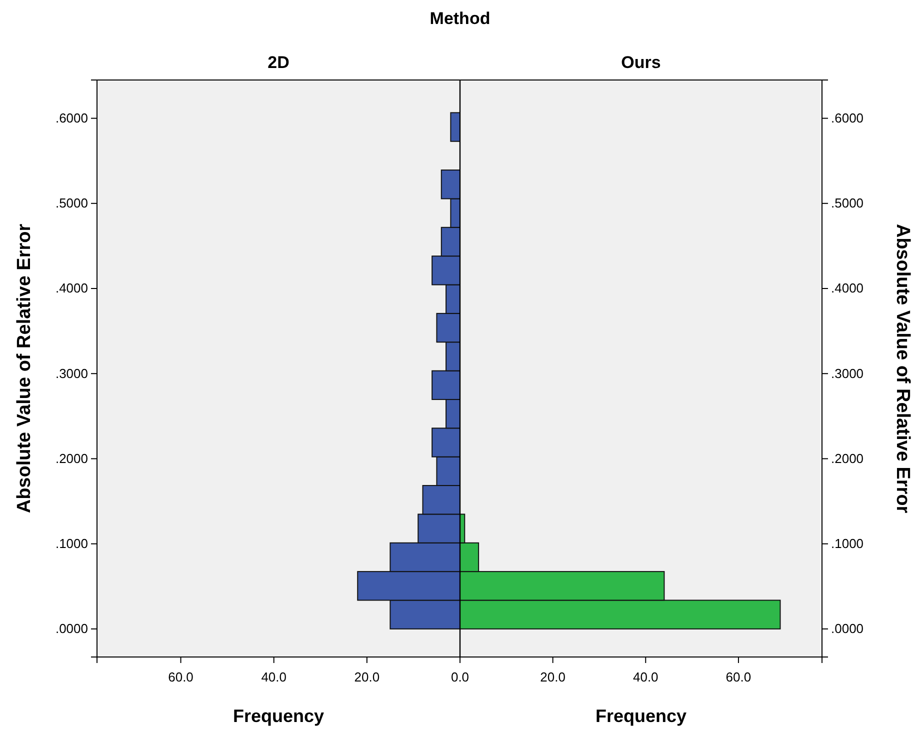 The height and width of the screenshot is (731, 920). Describe the element at coordinates (460, 677) in the screenshot. I see `x-tick-label: 0.0` at that location.